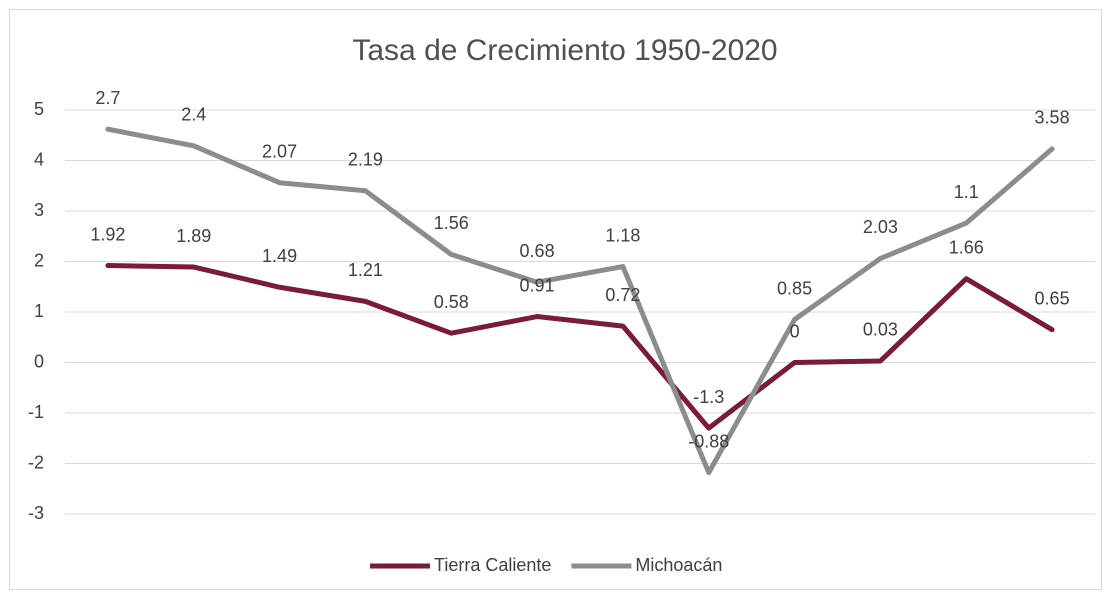 Image resolution: width=1110 pixels, height=598 pixels. What do you see at coordinates (279, 151) in the screenshot?
I see `data-label: 2.07` at bounding box center [279, 151].